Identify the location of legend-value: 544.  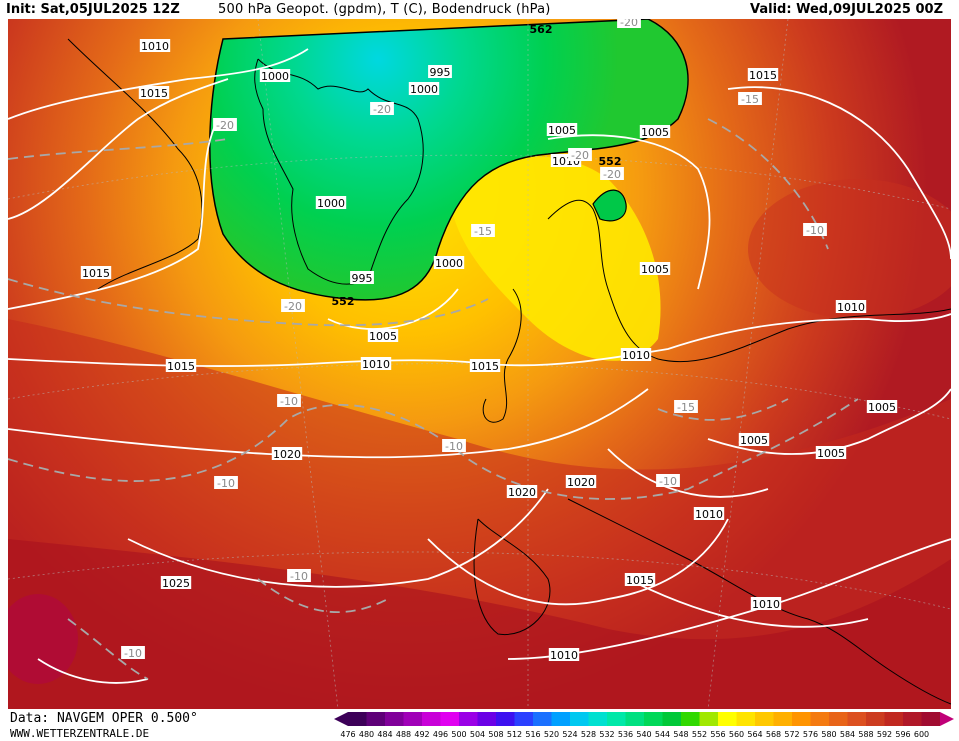
(662, 734).